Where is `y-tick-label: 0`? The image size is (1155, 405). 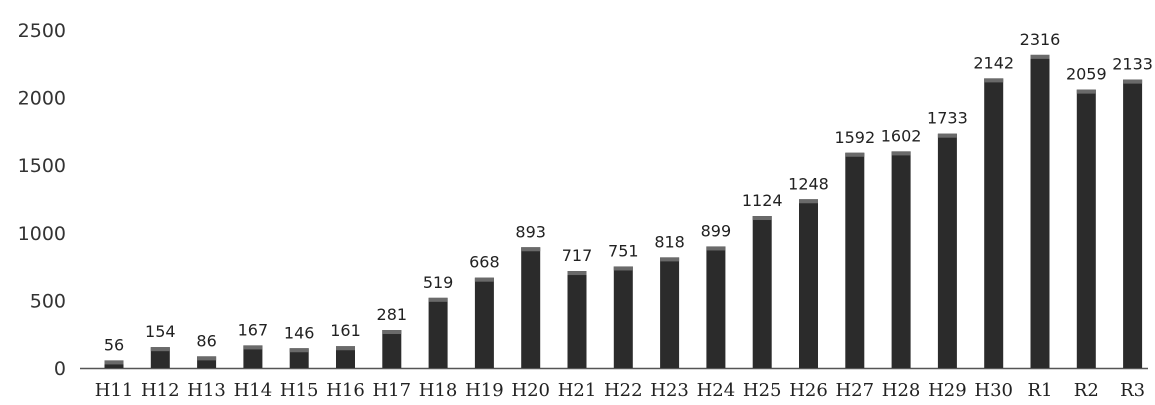
y-tick-label: 0 is located at coordinates (60, 369).